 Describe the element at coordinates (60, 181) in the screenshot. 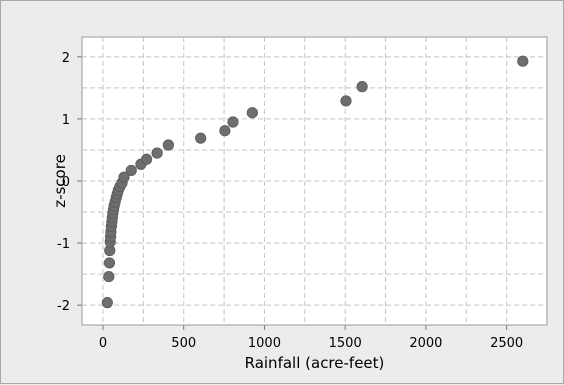

I see `y-axis-label: z-score` at that location.